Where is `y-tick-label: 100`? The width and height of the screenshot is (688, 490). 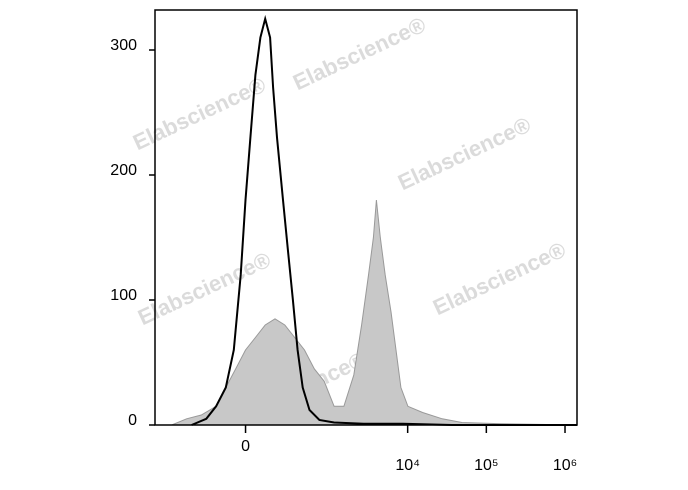
y-tick-label: 100 is located at coordinates (123, 295).